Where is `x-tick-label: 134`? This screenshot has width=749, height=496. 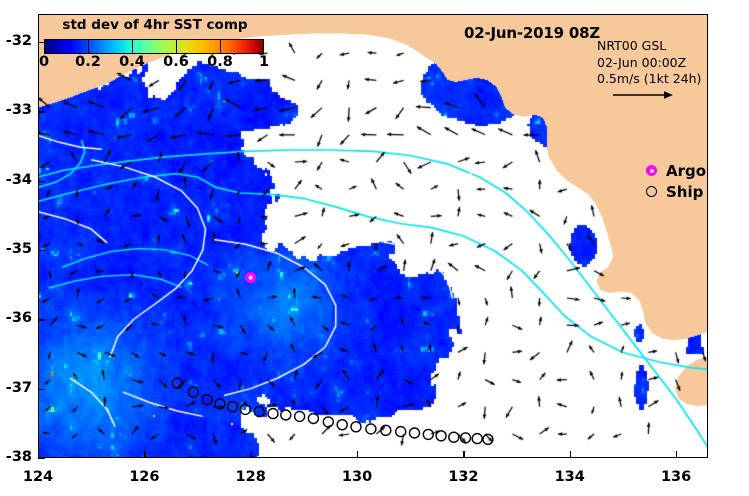
x-tick-label: 134 is located at coordinates (569, 477).